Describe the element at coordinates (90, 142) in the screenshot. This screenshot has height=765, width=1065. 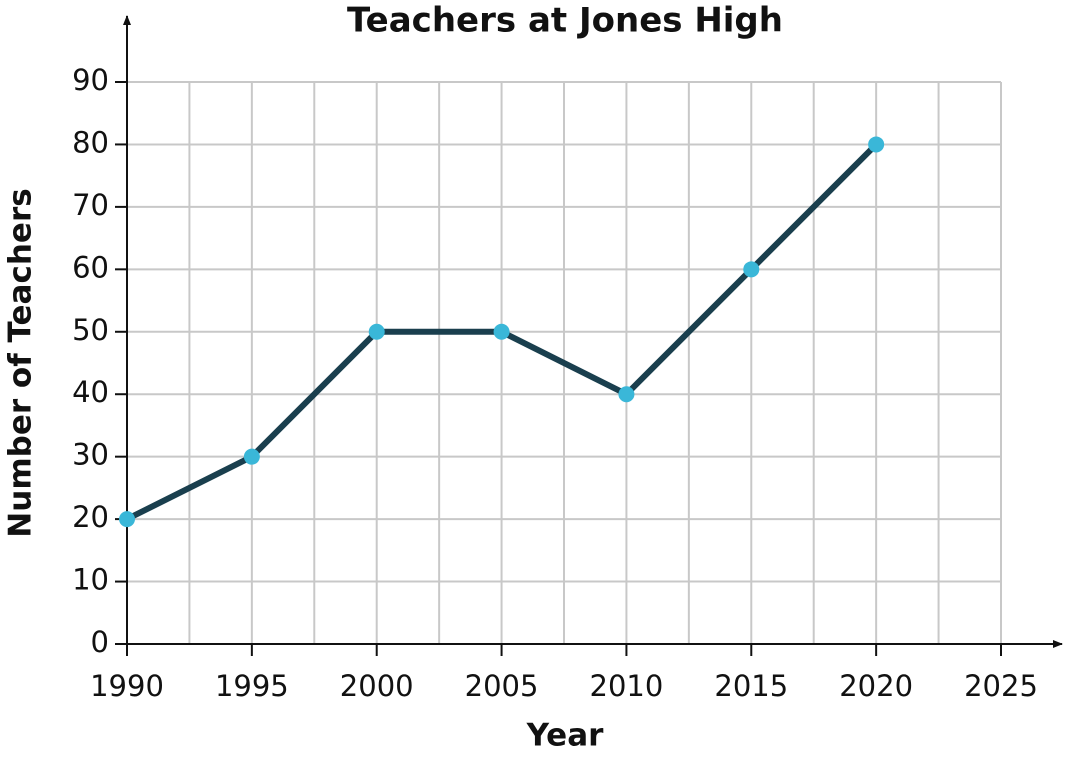
I see `y-tick-label: 80` at that location.